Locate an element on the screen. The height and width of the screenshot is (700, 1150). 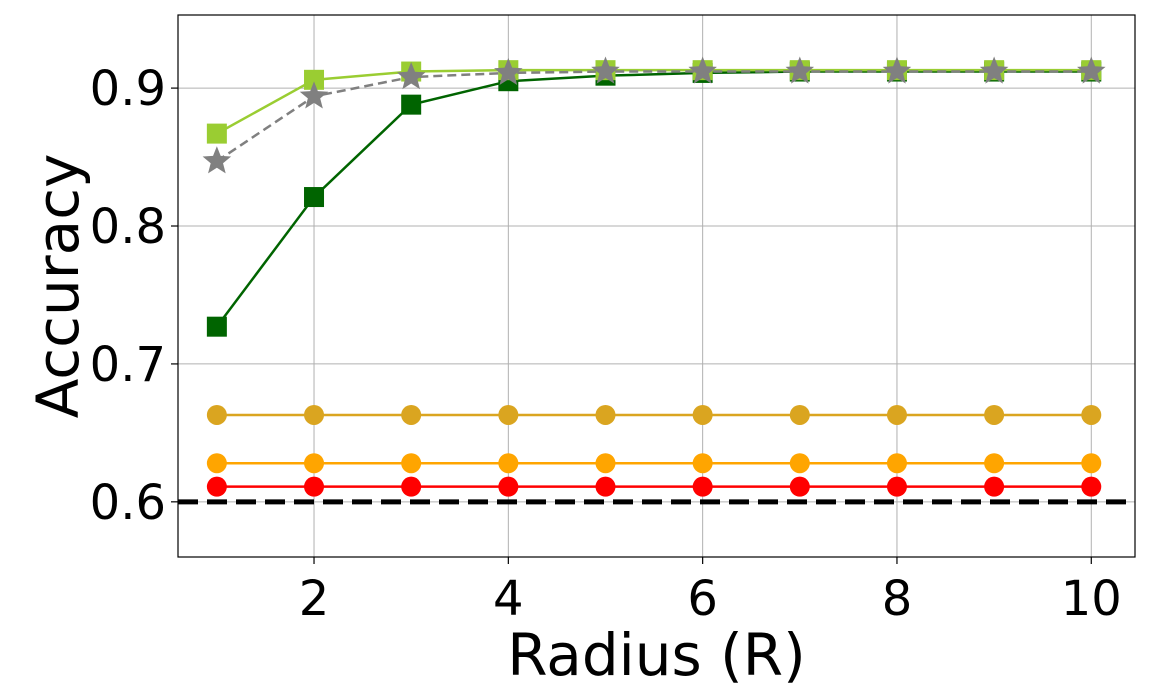
x-axis-ticks: 2 4 6 8 10 is located at coordinates (710, 592).